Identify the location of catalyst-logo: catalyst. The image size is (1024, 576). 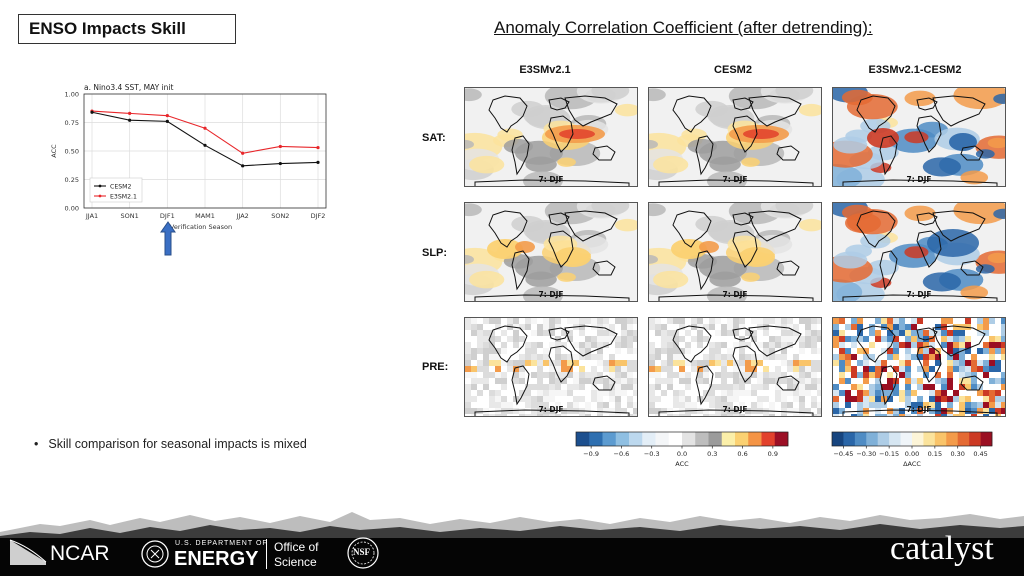
(942, 548).